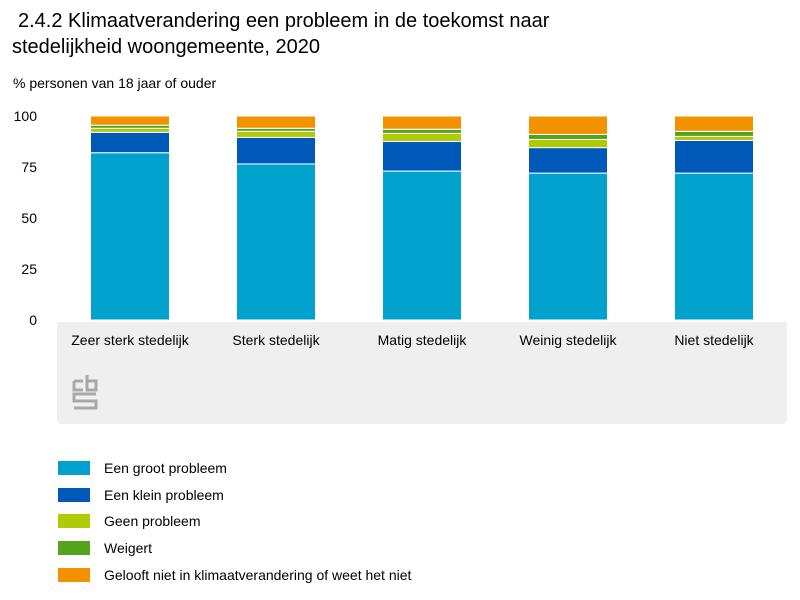 The height and width of the screenshot is (600, 800). I want to click on x-category-label: Sterk stedelijk, so click(276, 340).